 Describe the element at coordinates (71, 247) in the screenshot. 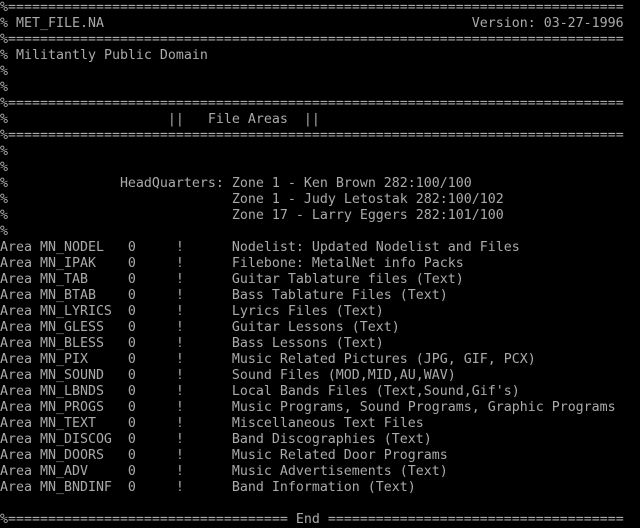

I see `area-tag: MN_NODEL` at that location.